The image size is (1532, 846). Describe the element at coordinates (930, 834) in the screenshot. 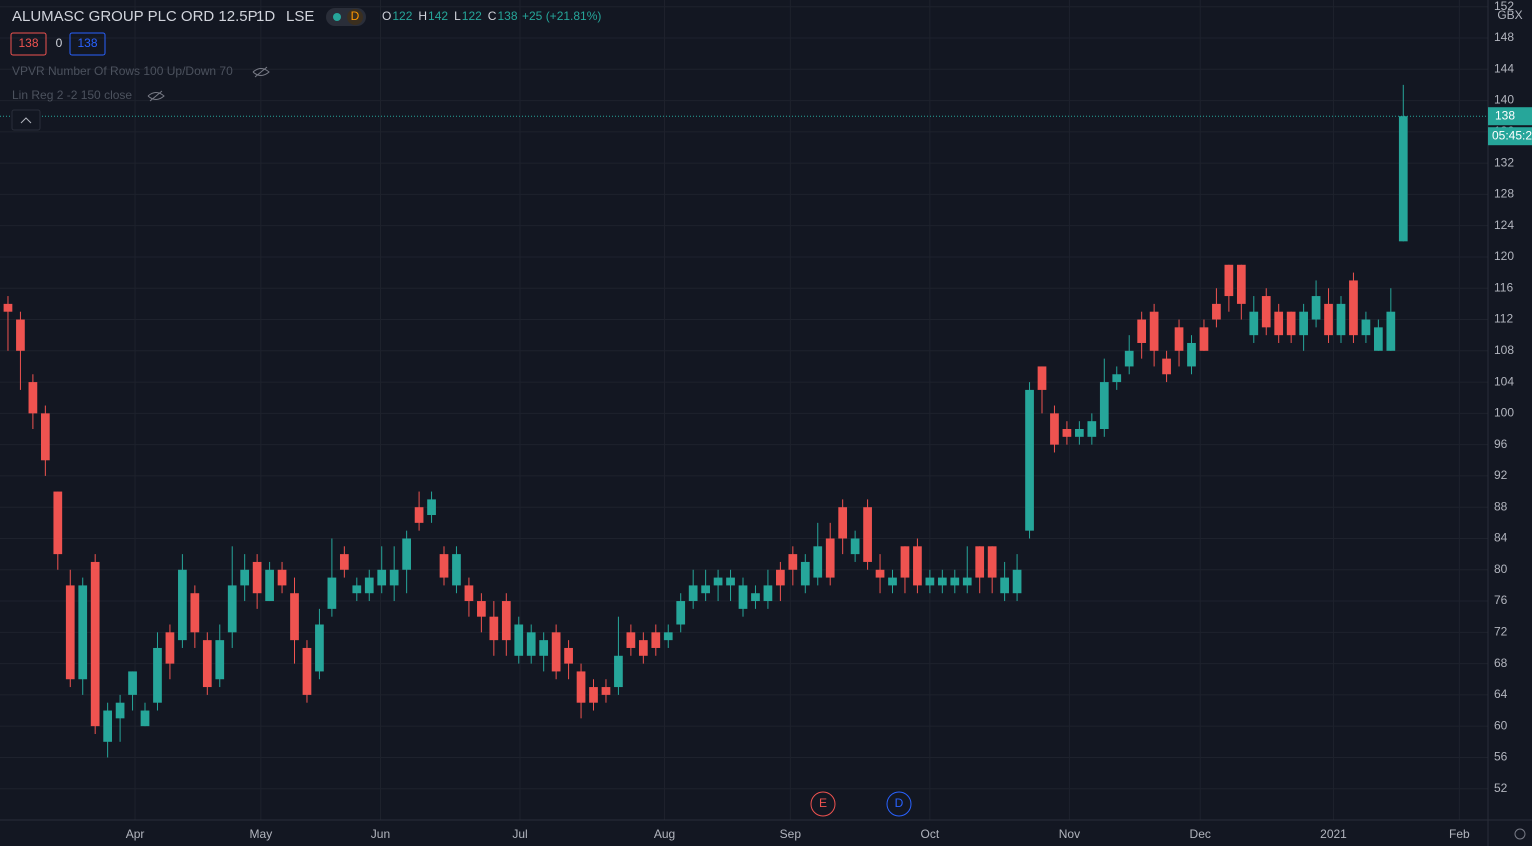

I see `x-tick-label: Oct` at that location.